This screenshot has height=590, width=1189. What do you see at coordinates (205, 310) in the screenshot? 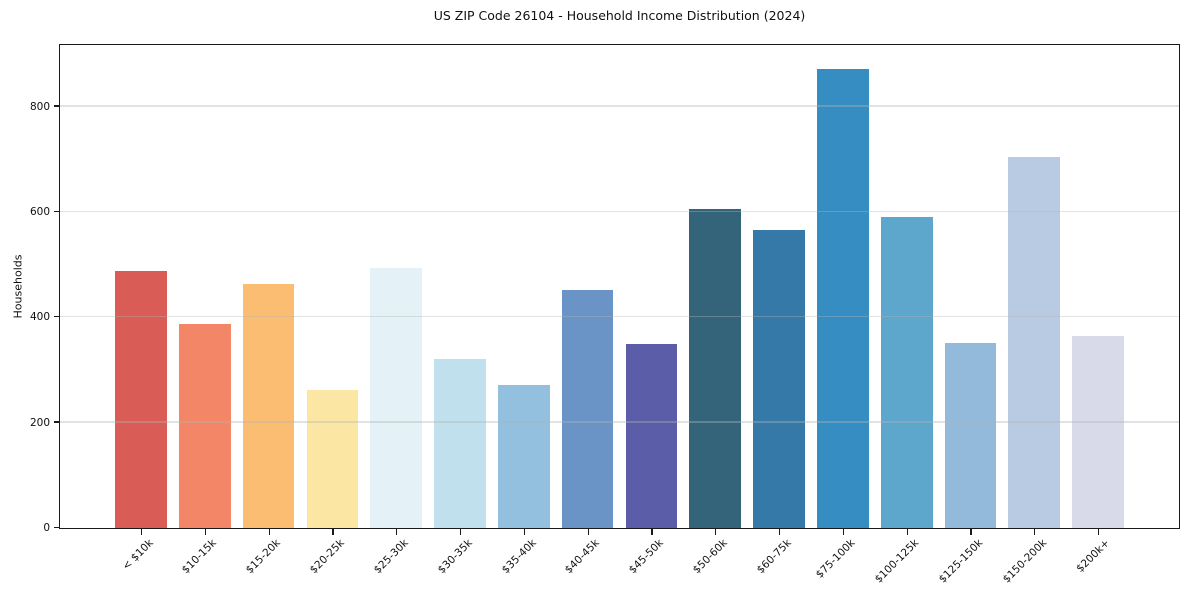
I see `bar-slot: $10-15k` at bounding box center [205, 310].